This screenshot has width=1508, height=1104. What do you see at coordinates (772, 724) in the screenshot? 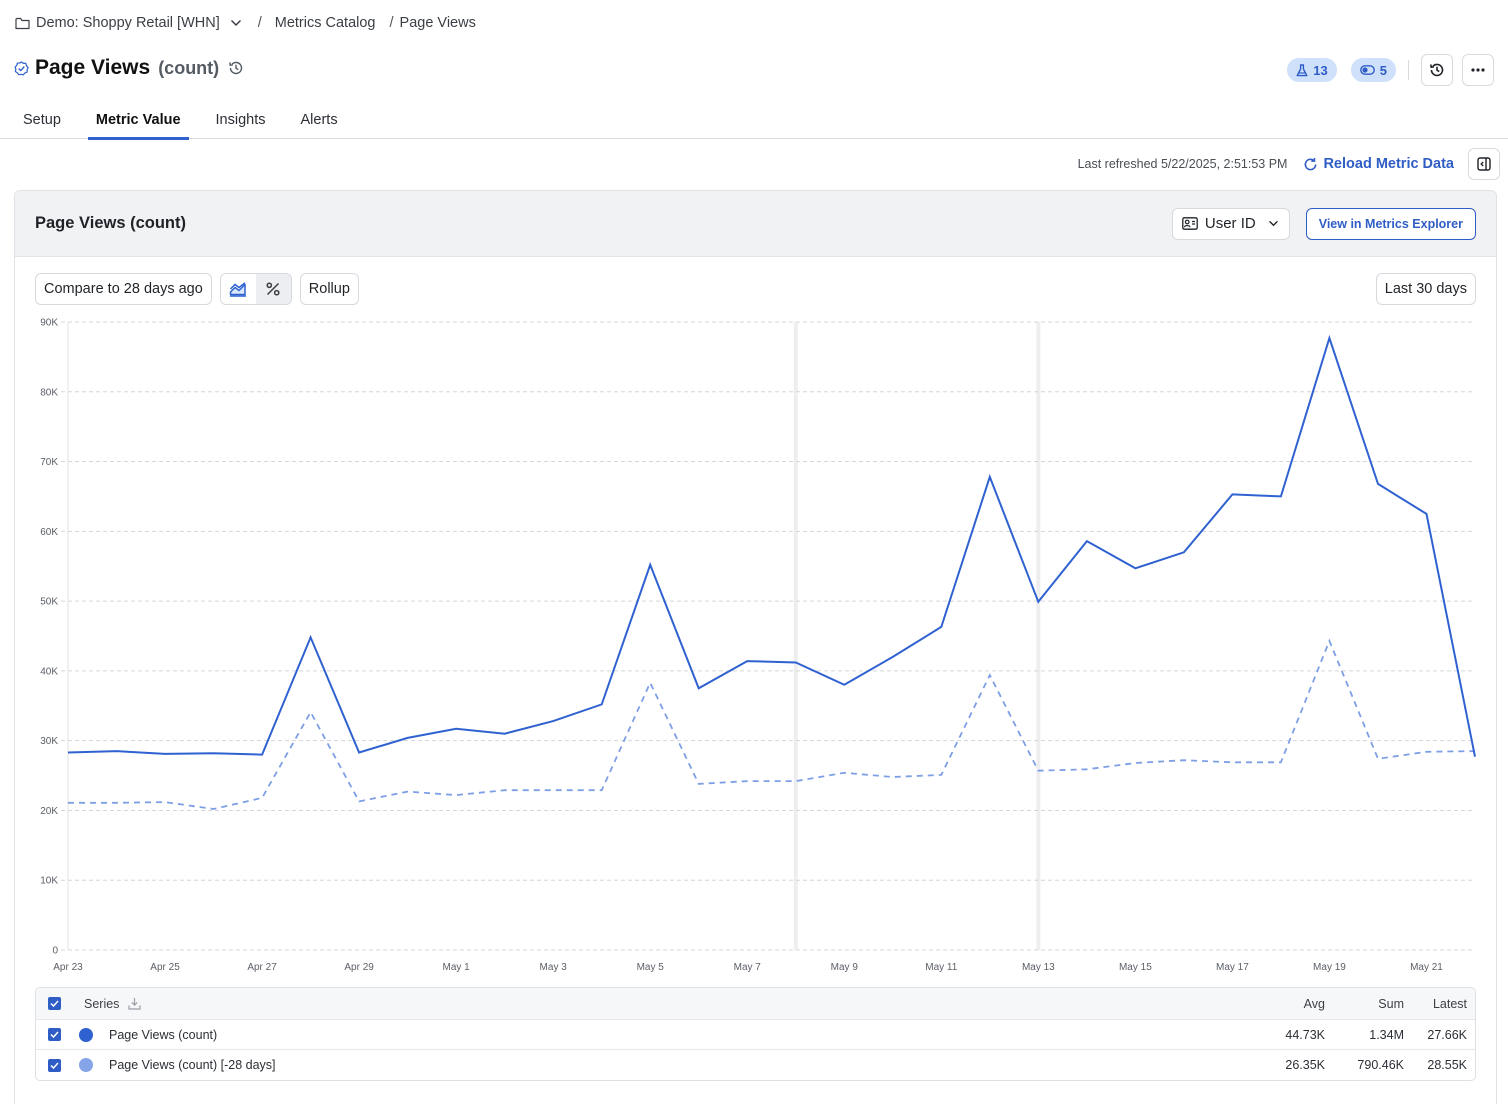
I see `series-line-previous` at bounding box center [772, 724].